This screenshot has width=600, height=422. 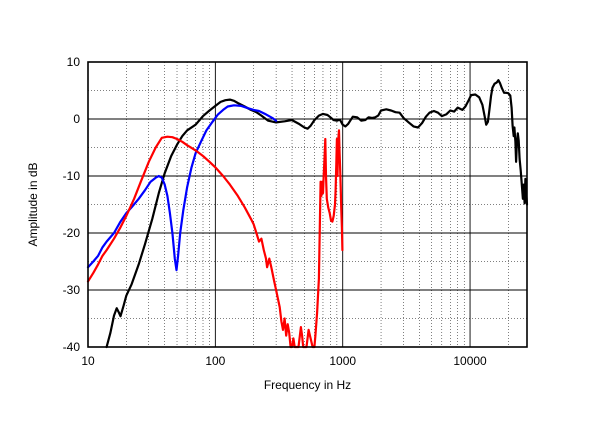 I want to click on x-tick-label: 10000, so click(x=470, y=361).